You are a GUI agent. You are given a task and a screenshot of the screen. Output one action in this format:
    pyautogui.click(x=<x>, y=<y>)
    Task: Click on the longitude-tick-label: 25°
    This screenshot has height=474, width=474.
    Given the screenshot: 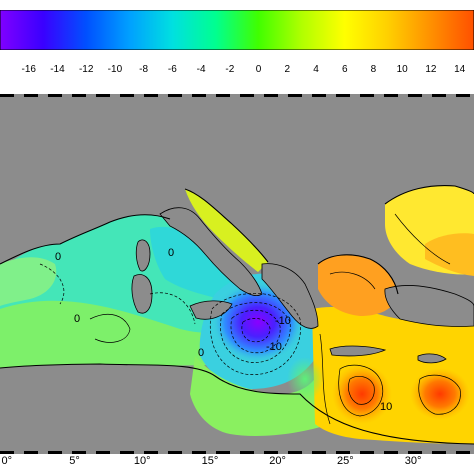 What is the action you would take?
    pyautogui.click(x=345, y=461)
    